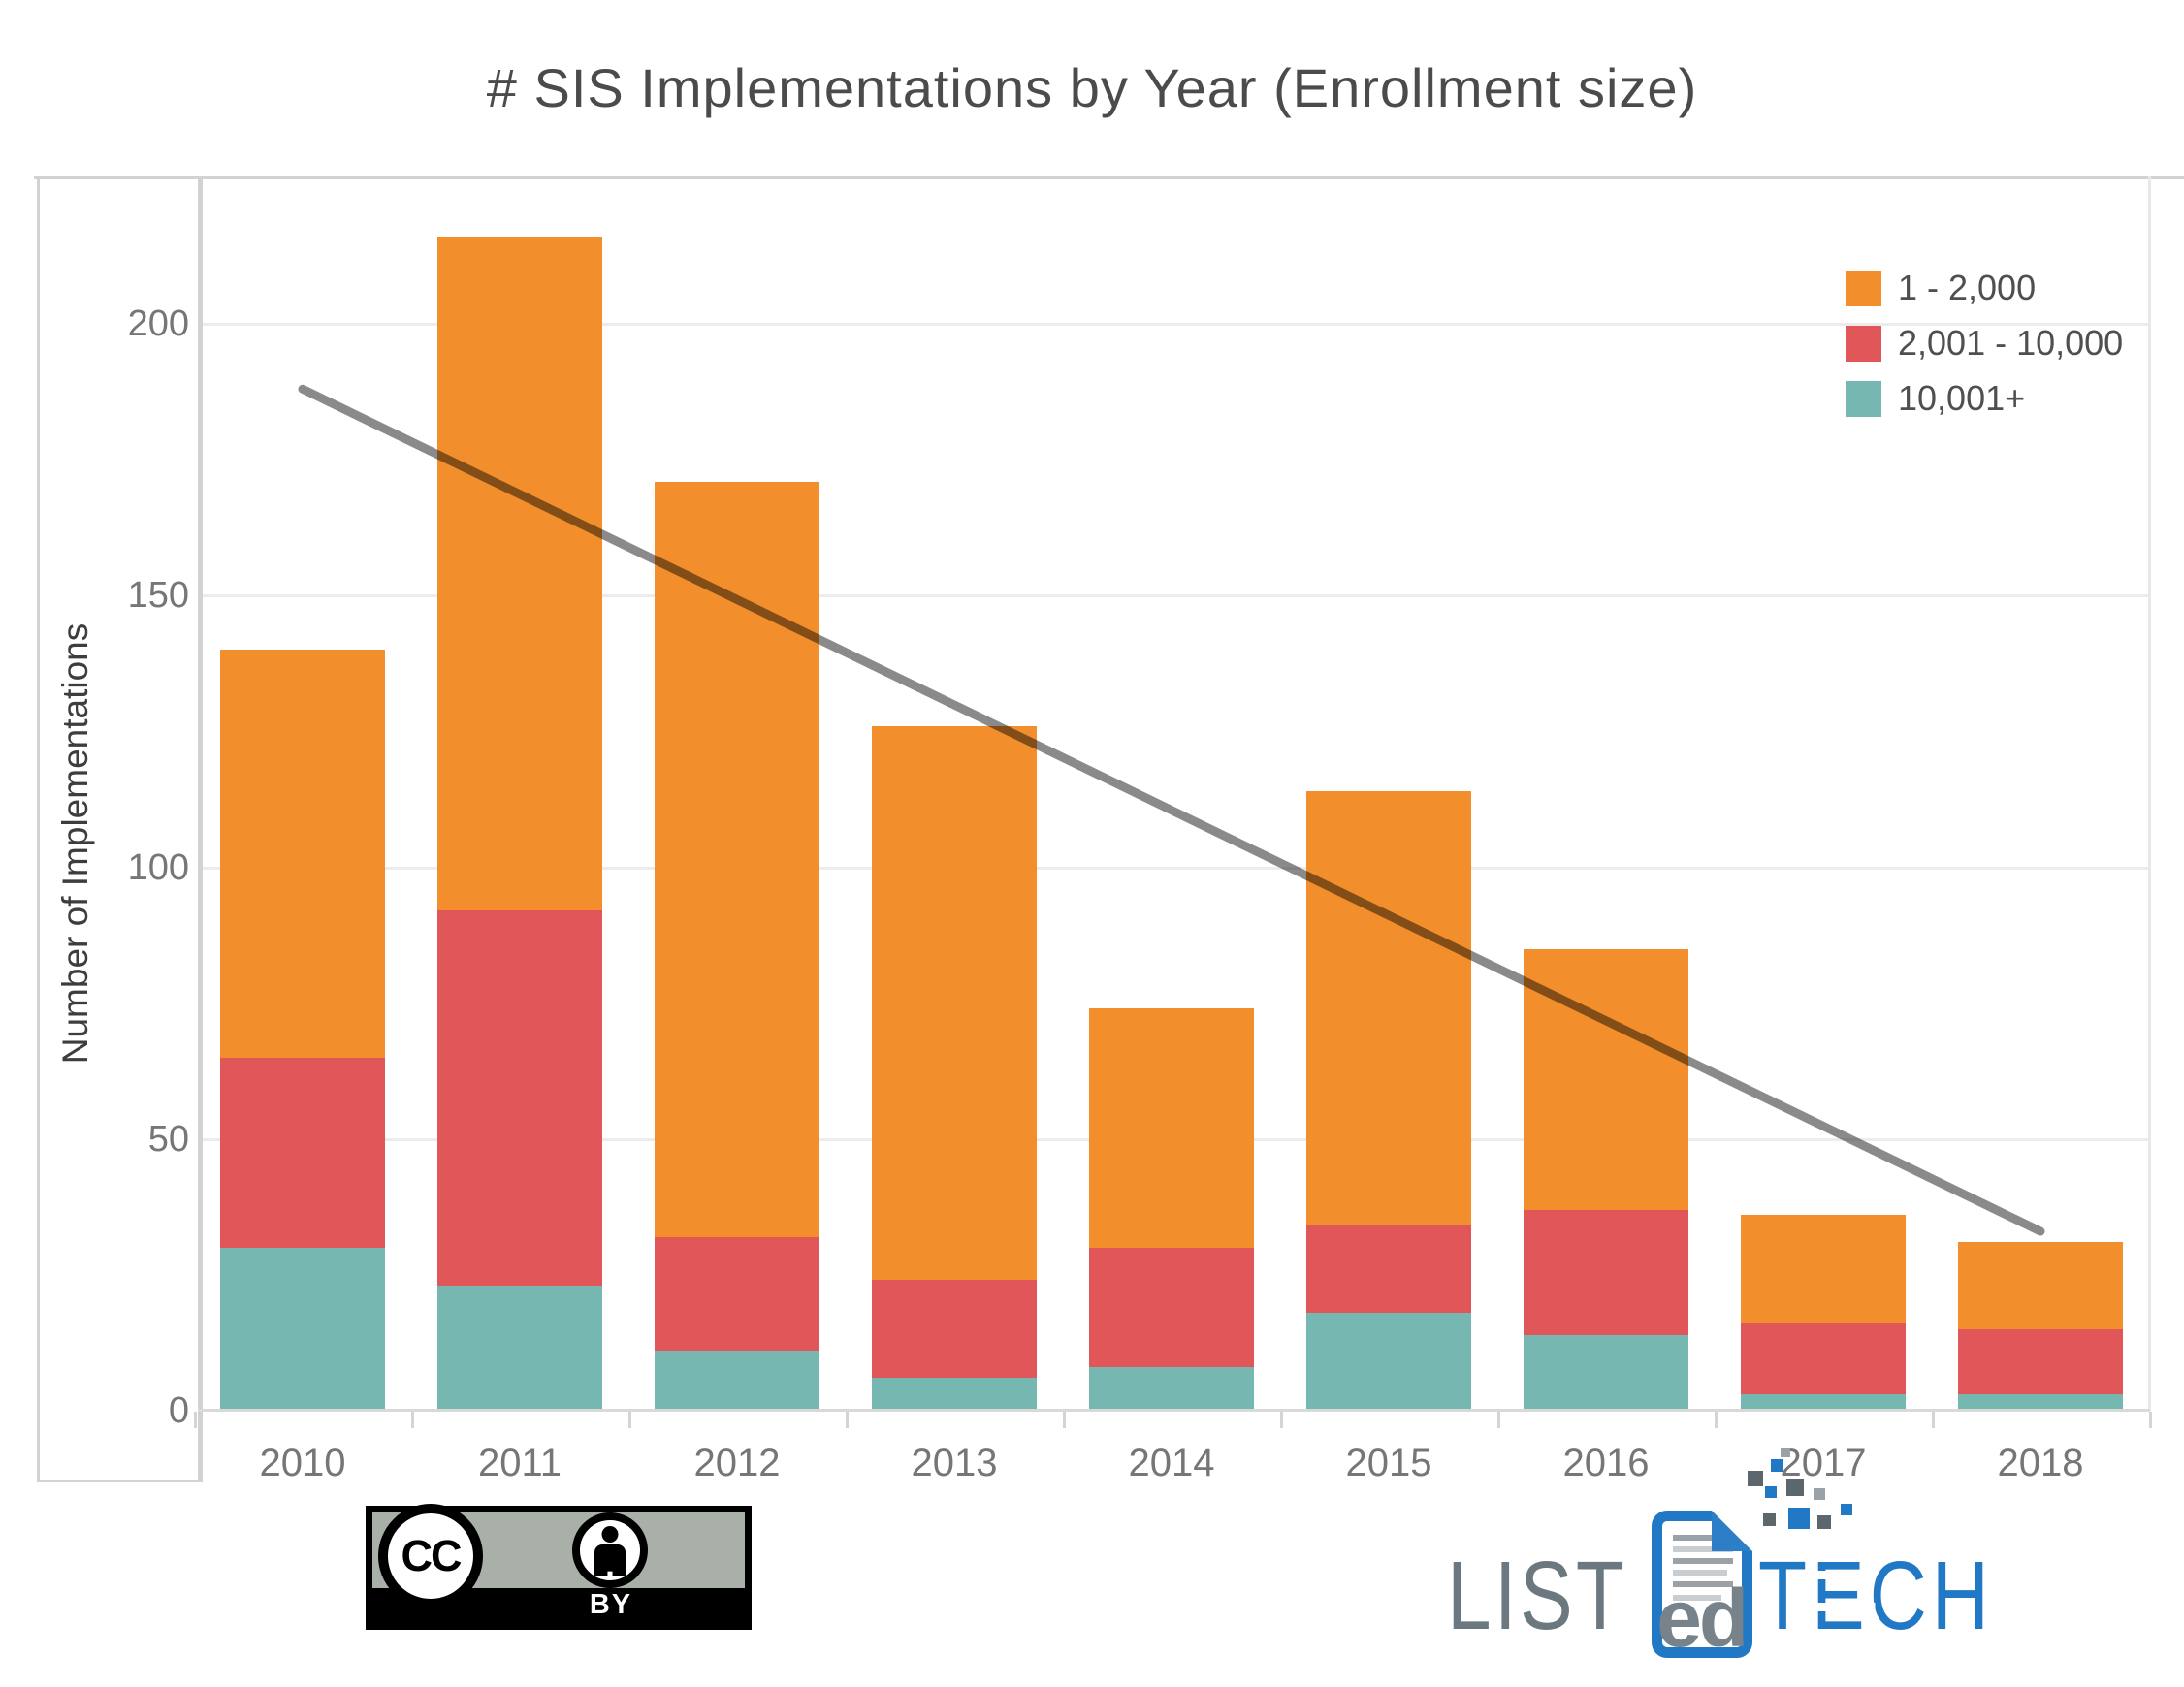 This screenshot has width=2184, height=1687. Describe the element at coordinates (200, 829) in the screenshot. I see `axis-divider` at that location.